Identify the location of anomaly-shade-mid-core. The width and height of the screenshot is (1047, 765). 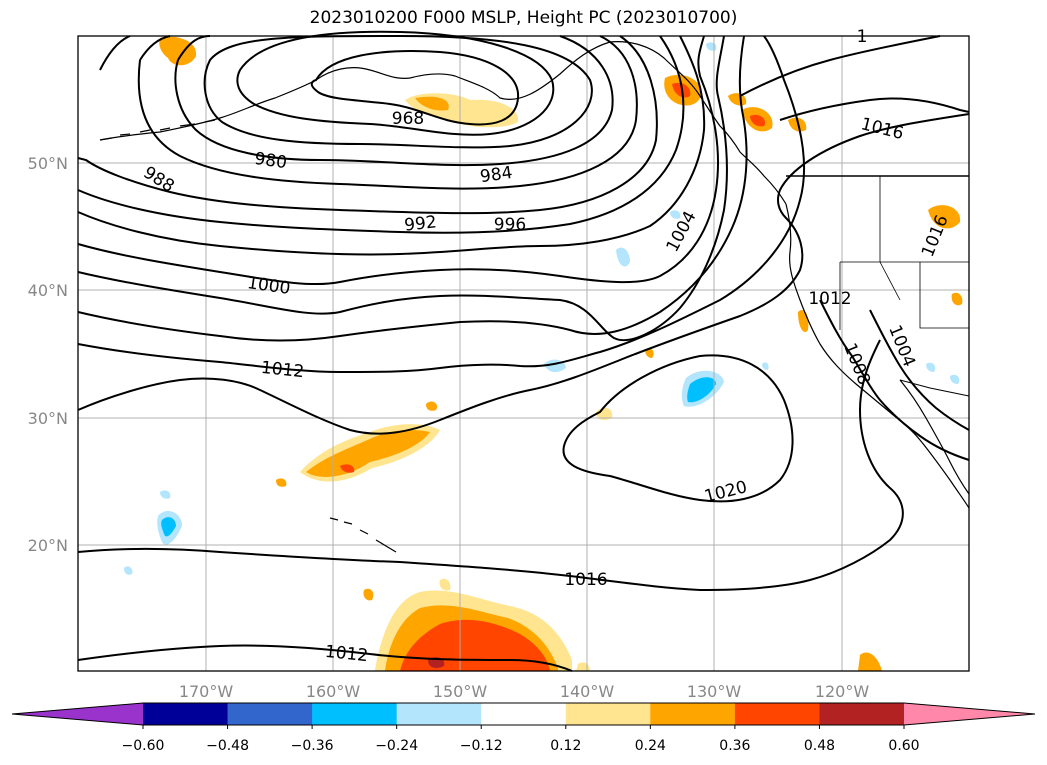
(368, 453).